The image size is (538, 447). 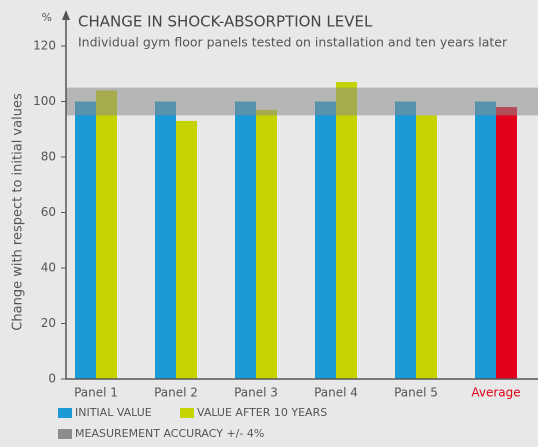 I want to click on x-tick-label: Average, so click(x=495, y=393).